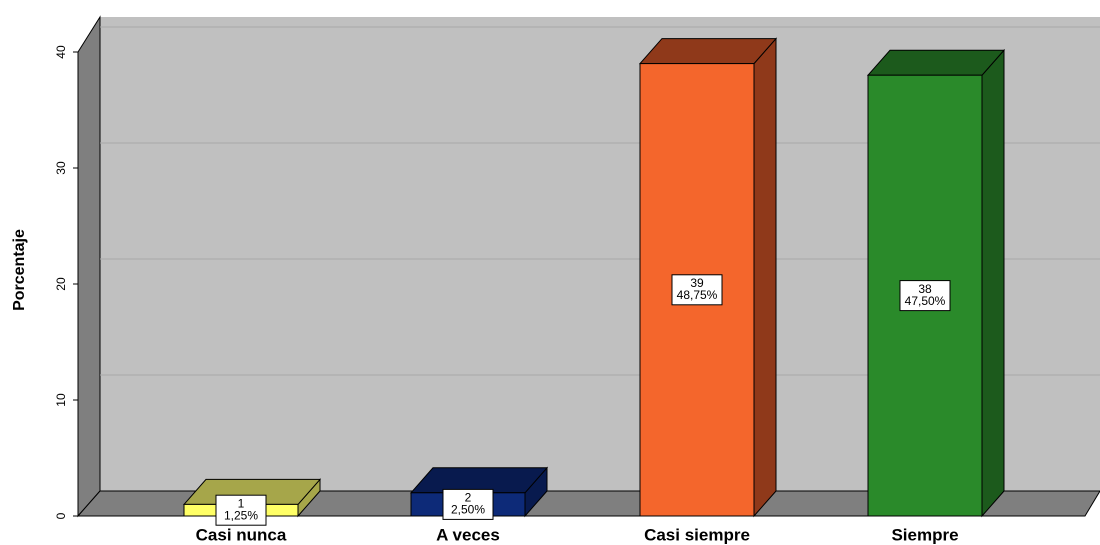 This screenshot has width=1100, height=545. I want to click on data-label: 1, so click(241, 503).